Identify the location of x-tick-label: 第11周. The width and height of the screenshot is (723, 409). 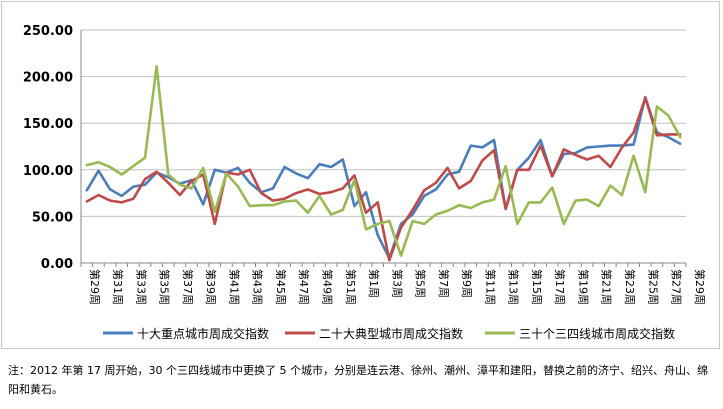
(490, 287).